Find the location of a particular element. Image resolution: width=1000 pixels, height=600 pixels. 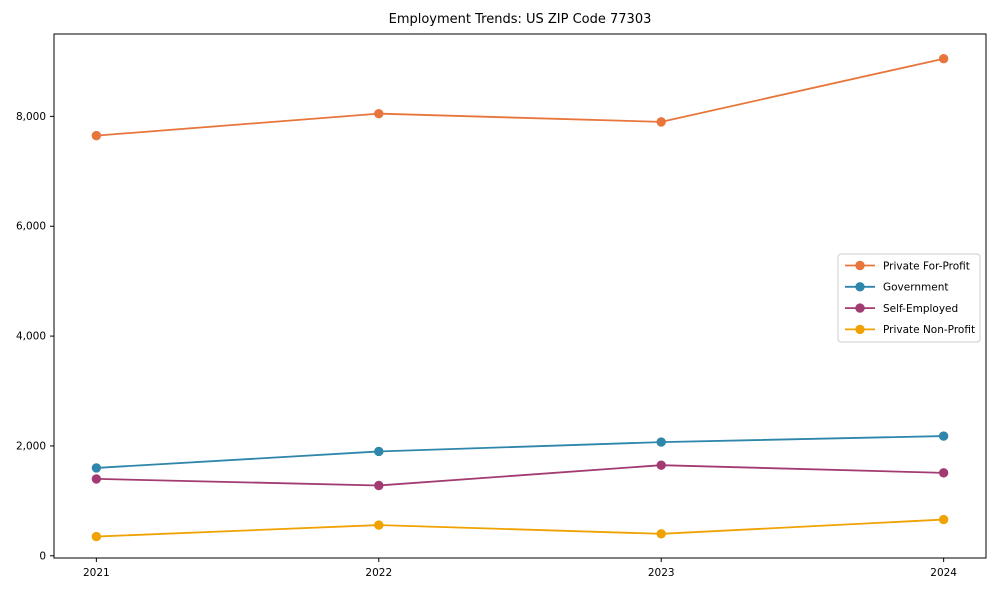

y-tick-label: 6,000 is located at coordinates (31, 227).